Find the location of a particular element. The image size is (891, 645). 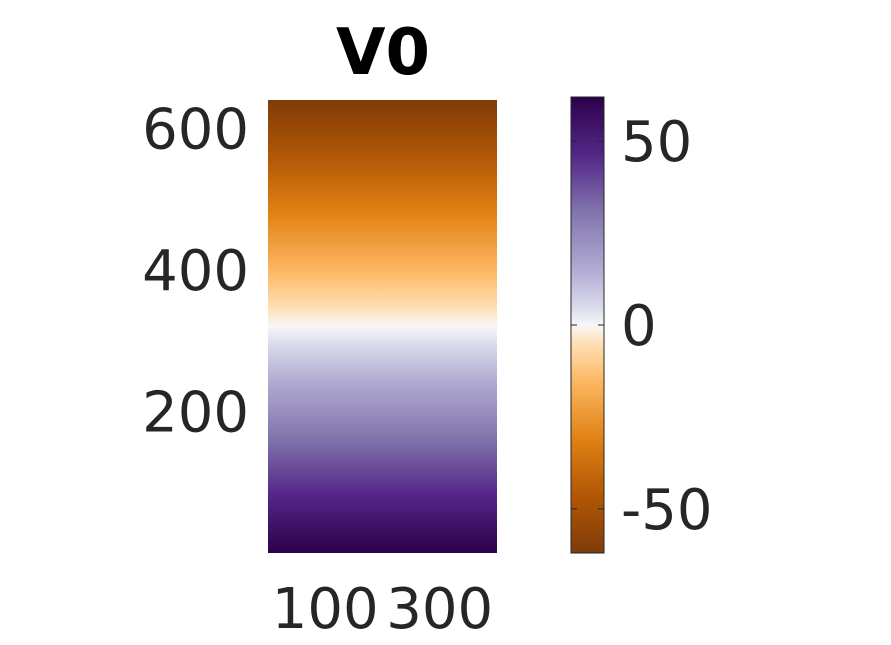

colorbar-tick-label: 0 is located at coordinates (639, 326).